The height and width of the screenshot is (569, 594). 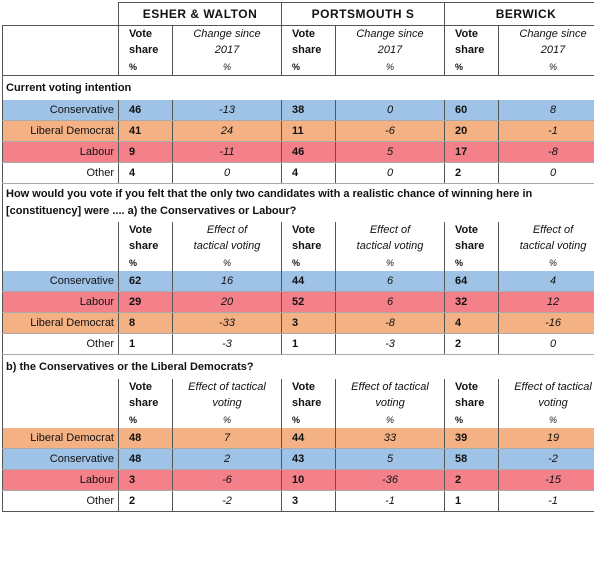 What do you see at coordinates (546, 281) in the screenshot?
I see `change-cell: 4` at bounding box center [546, 281].